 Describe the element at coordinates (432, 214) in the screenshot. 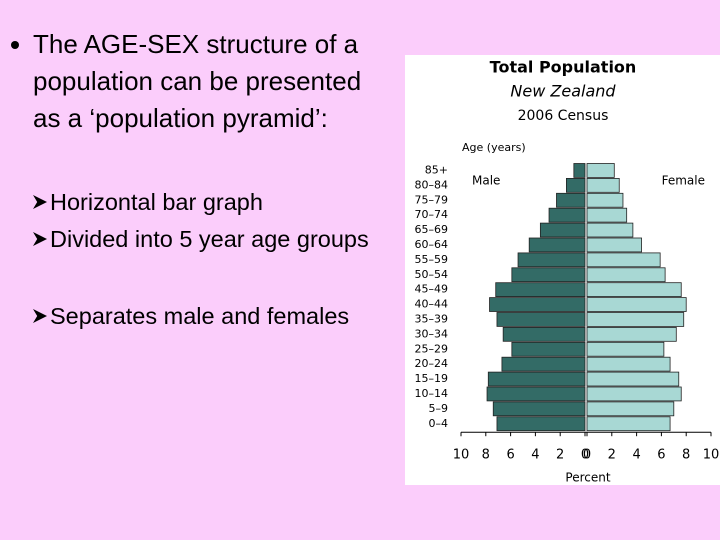

I see `y-tick-label: 70–74` at that location.